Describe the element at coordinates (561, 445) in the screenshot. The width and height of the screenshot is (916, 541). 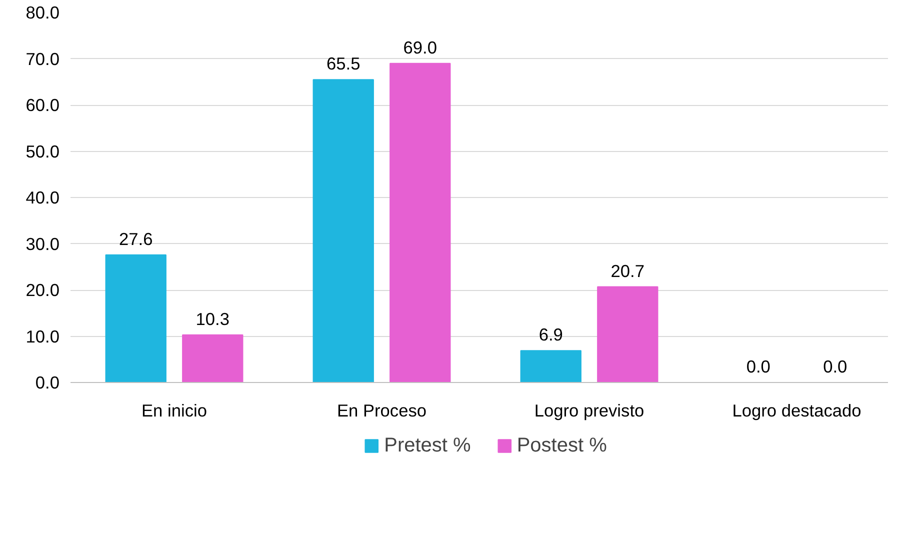
I see `legend-label: Postest %` at that location.